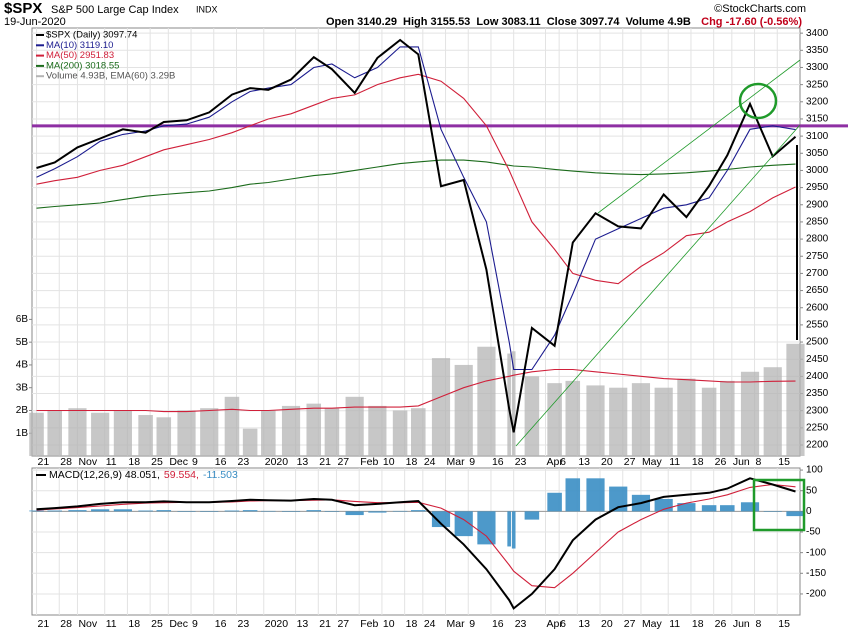 Image resolution: width=850 pixels, height=633 pixels. Describe the element at coordinates (809, 511) in the screenshot. I see `y-tick-label: 0` at that location.